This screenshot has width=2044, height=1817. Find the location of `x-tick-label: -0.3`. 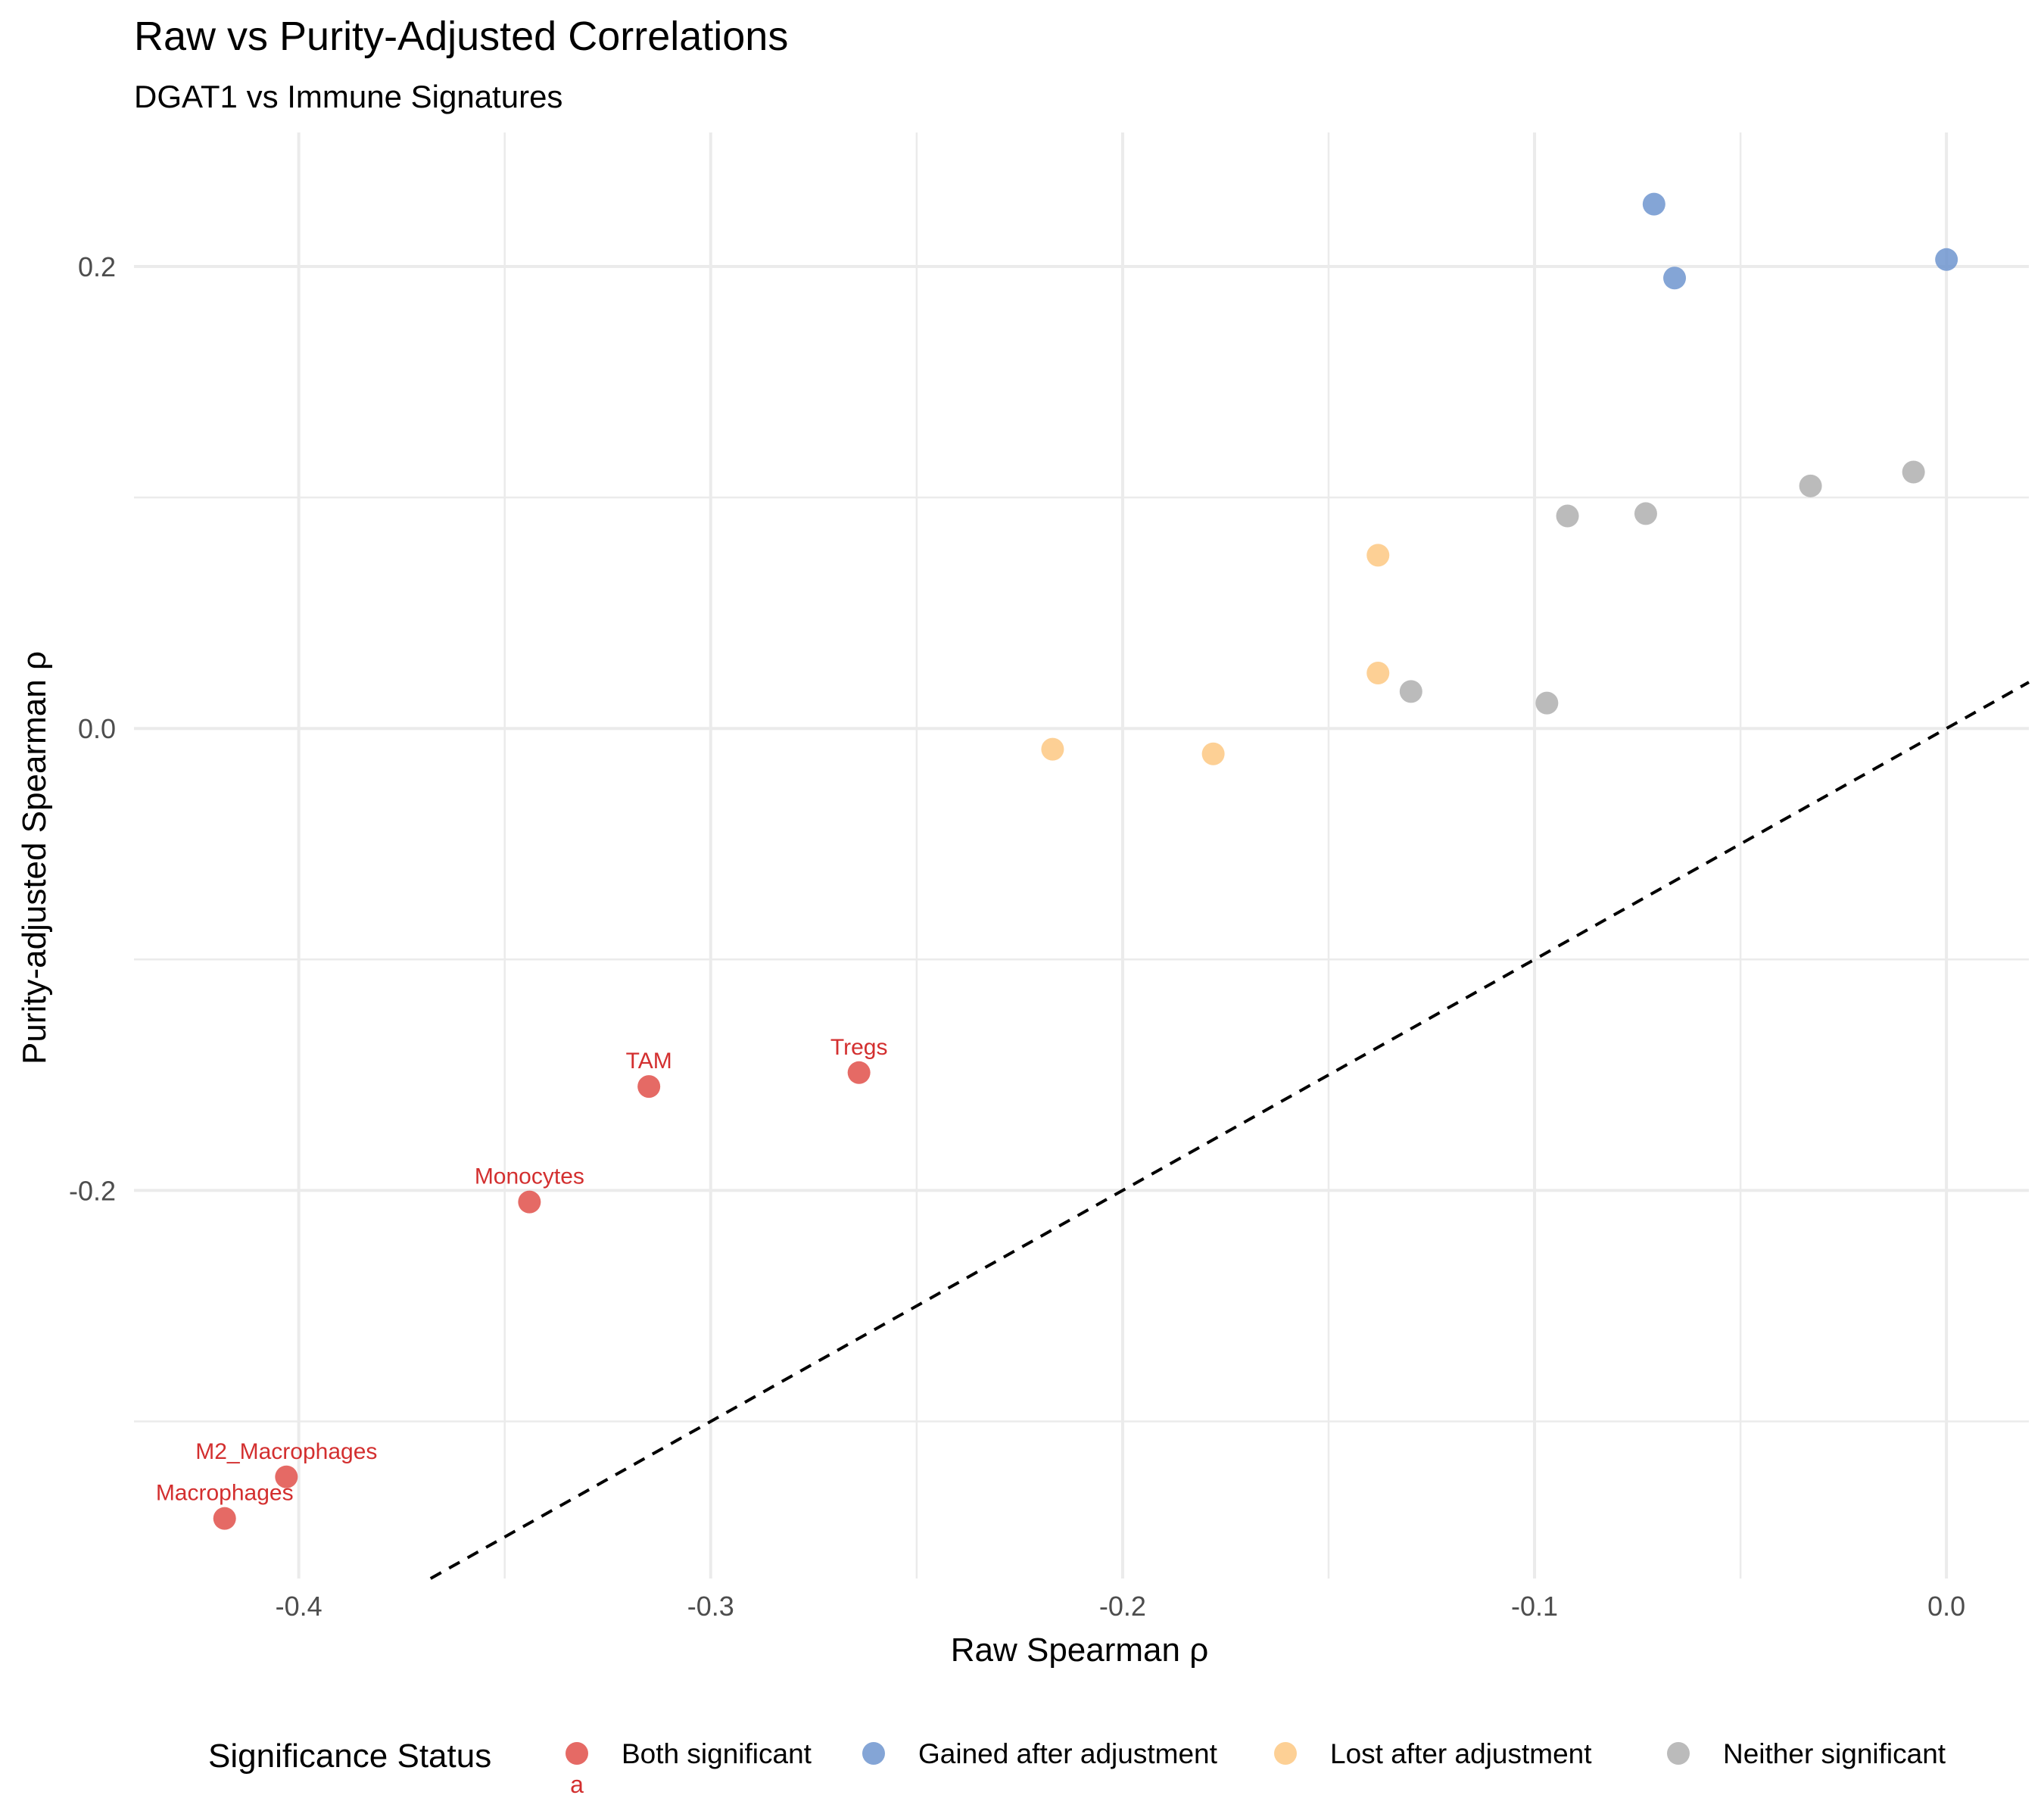

x-tick-label: -0.3 is located at coordinates (710, 1606).